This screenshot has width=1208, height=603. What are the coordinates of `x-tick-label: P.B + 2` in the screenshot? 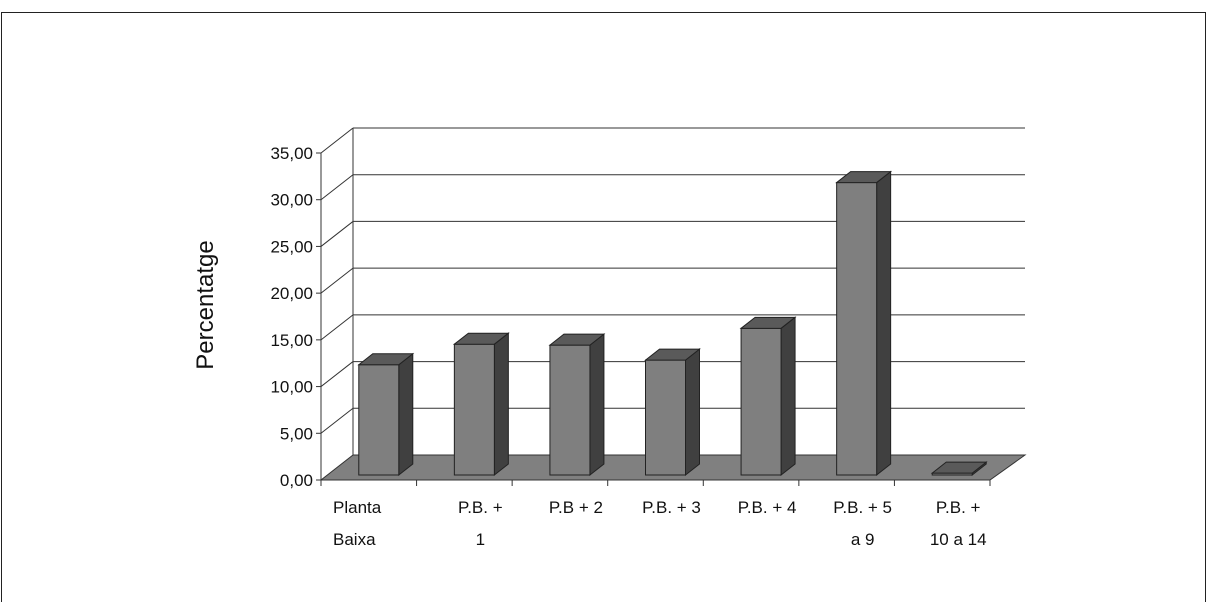 It's located at (576, 507).